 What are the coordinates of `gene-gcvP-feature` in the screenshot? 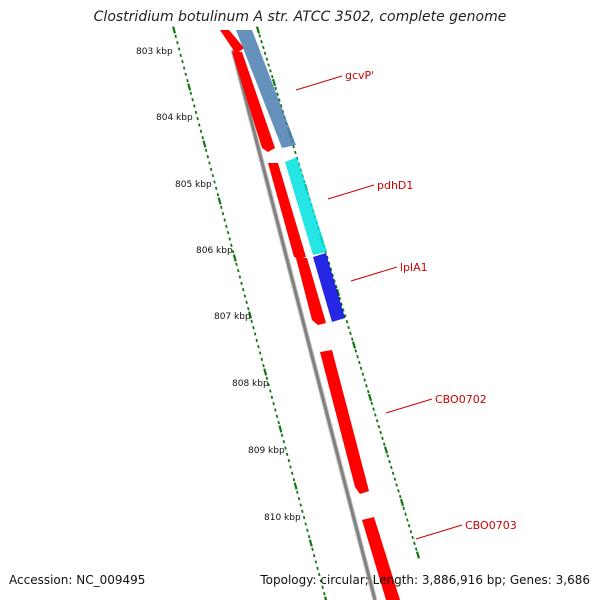 It's located at (266, 89).